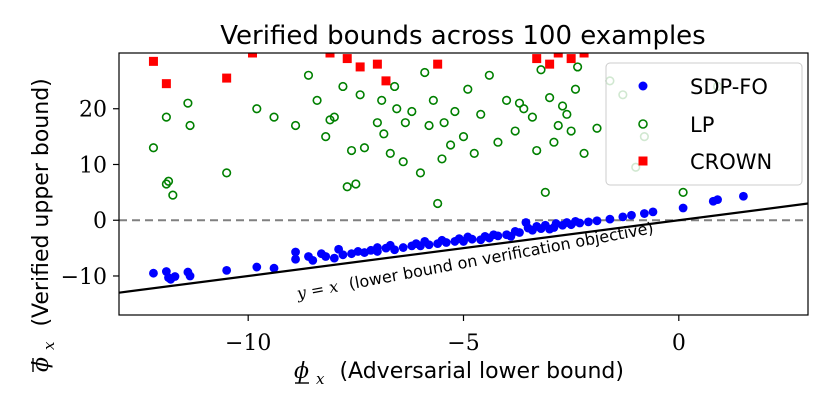 Image resolution: width=830 pixels, height=415 pixels. I want to click on legend-label-crown: CROWN, so click(731, 162).